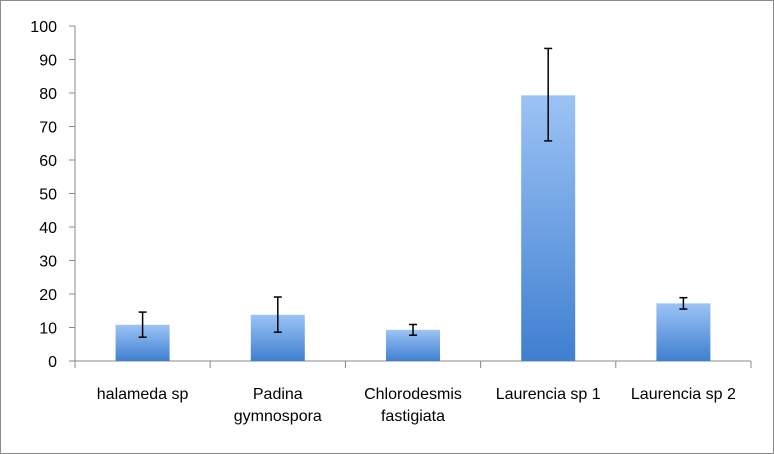  I want to click on y-tick-label: 0, so click(52, 362).